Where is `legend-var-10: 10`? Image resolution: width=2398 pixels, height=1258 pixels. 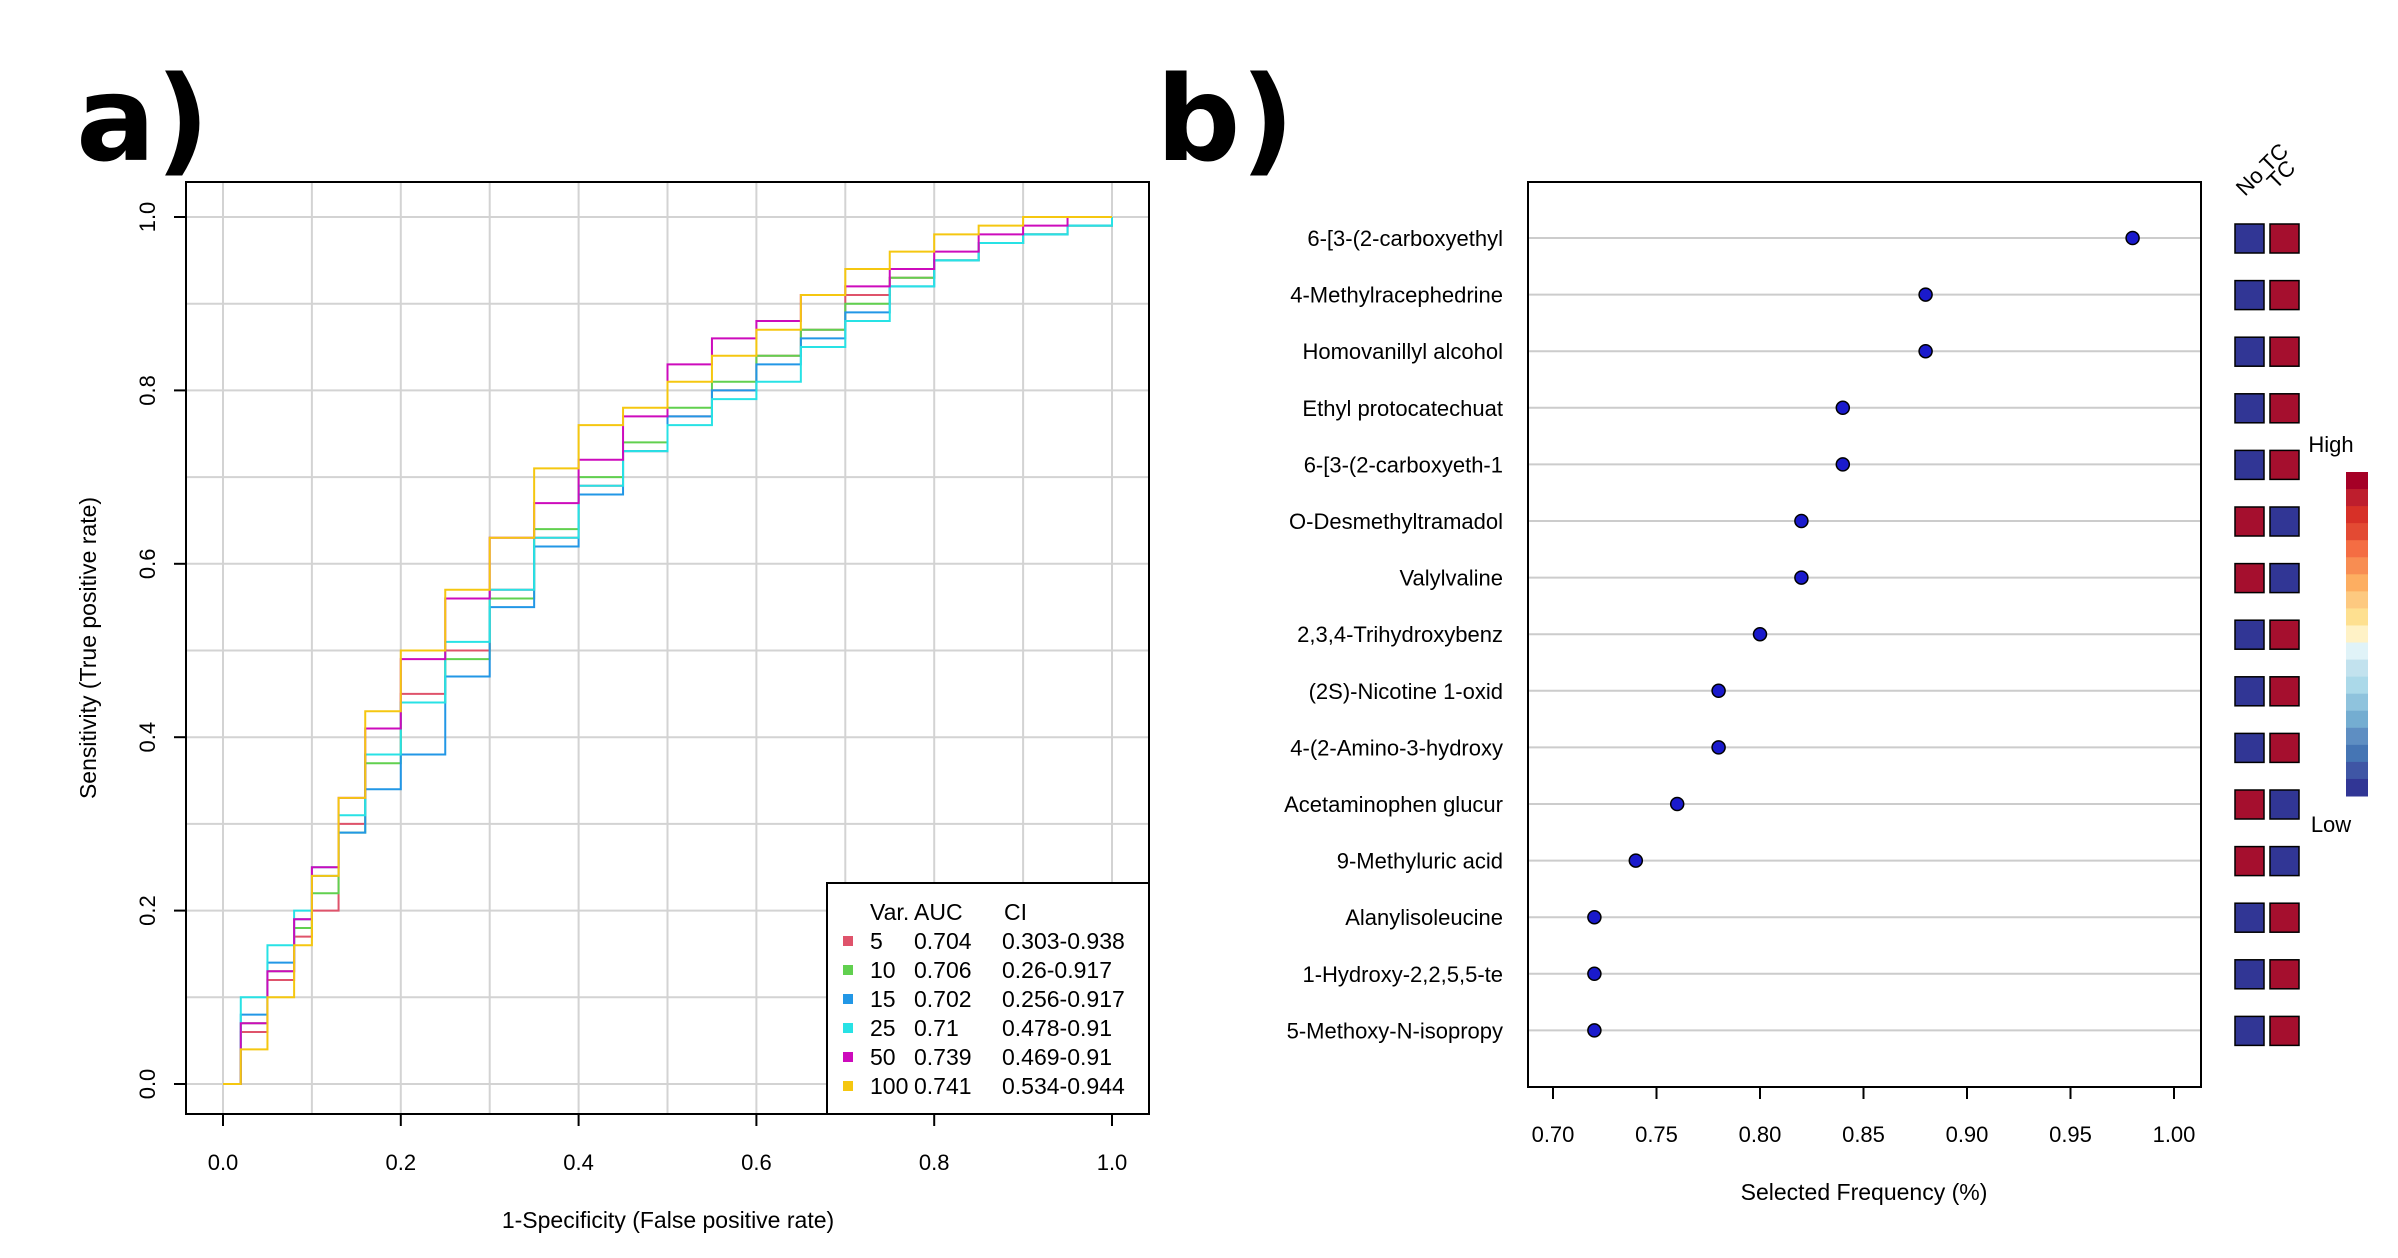 legend-var-10: 10 is located at coordinates (883, 970).